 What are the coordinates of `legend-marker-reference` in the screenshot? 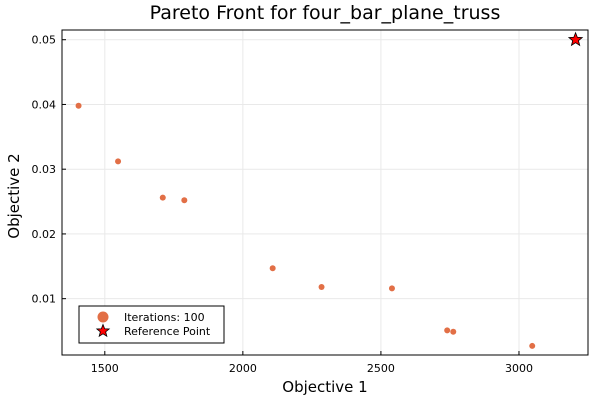 It's located at (103, 330).